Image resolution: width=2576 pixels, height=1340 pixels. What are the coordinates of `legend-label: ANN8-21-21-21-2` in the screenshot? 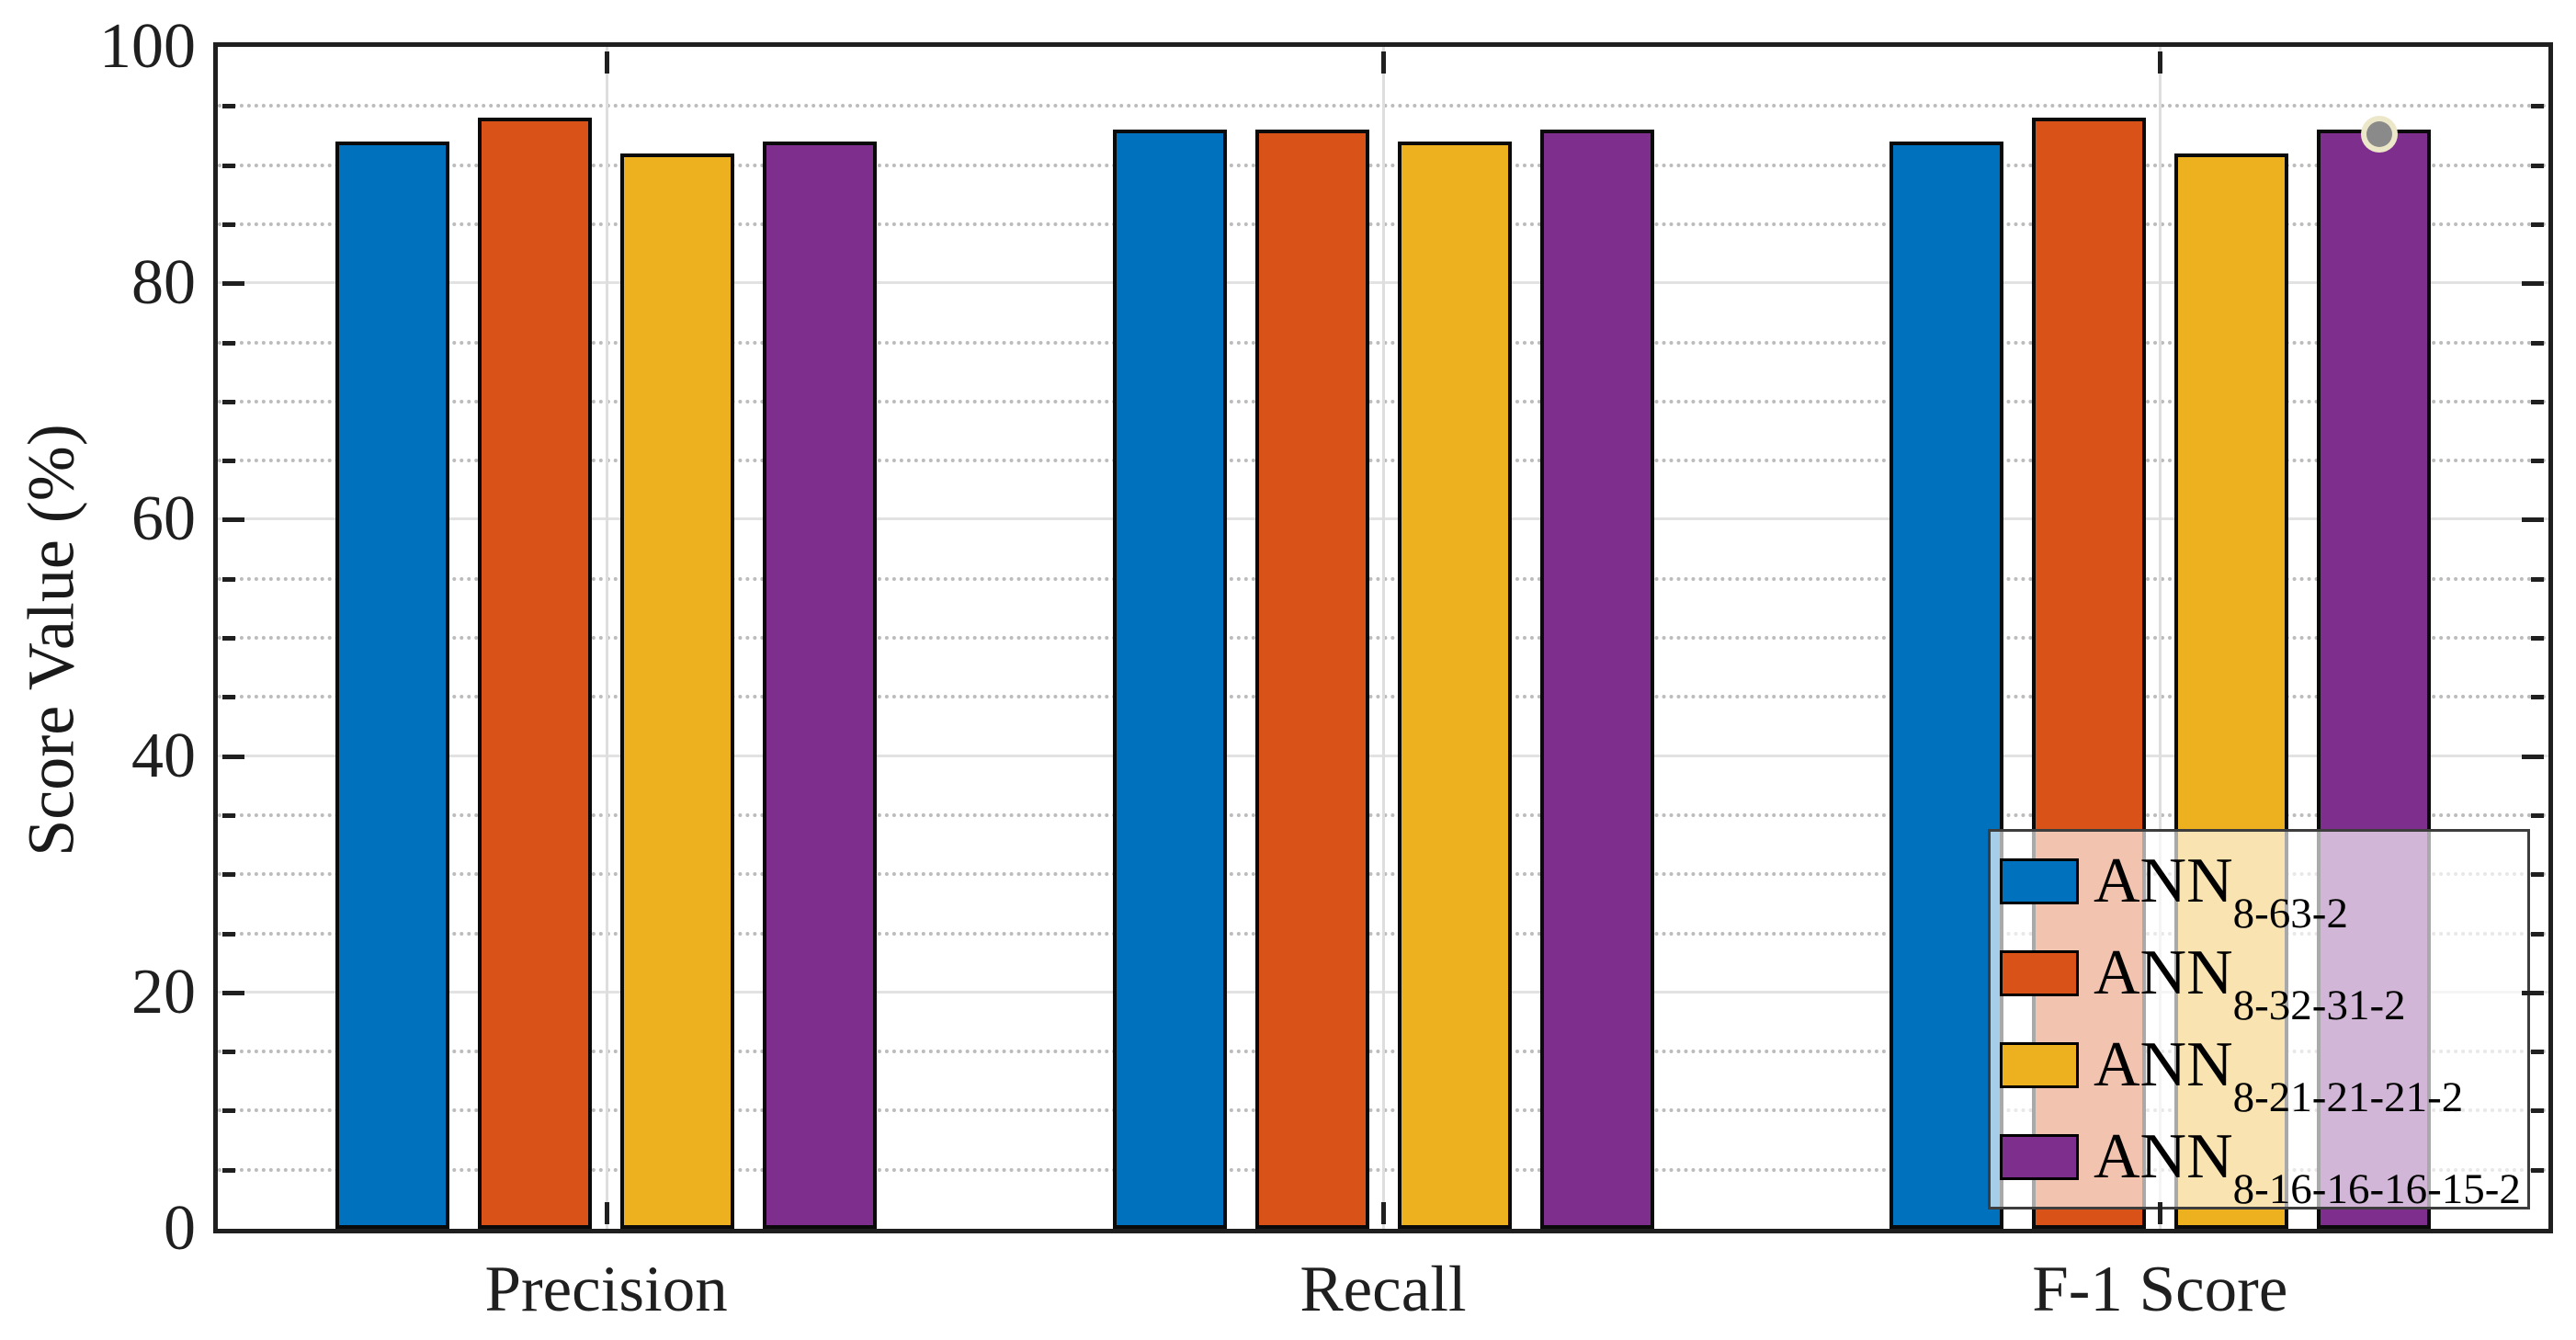 It's located at (2278, 1076).